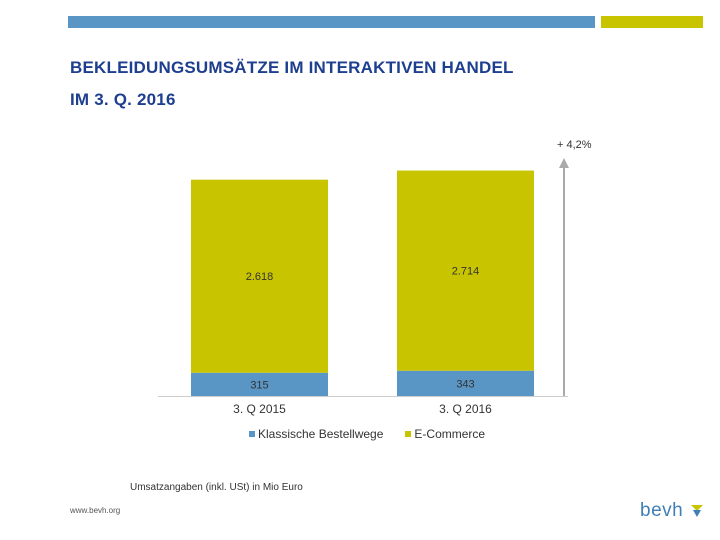 The image size is (720, 540). What do you see at coordinates (662, 510) in the screenshot?
I see `bevh-logo: bevh` at bounding box center [662, 510].